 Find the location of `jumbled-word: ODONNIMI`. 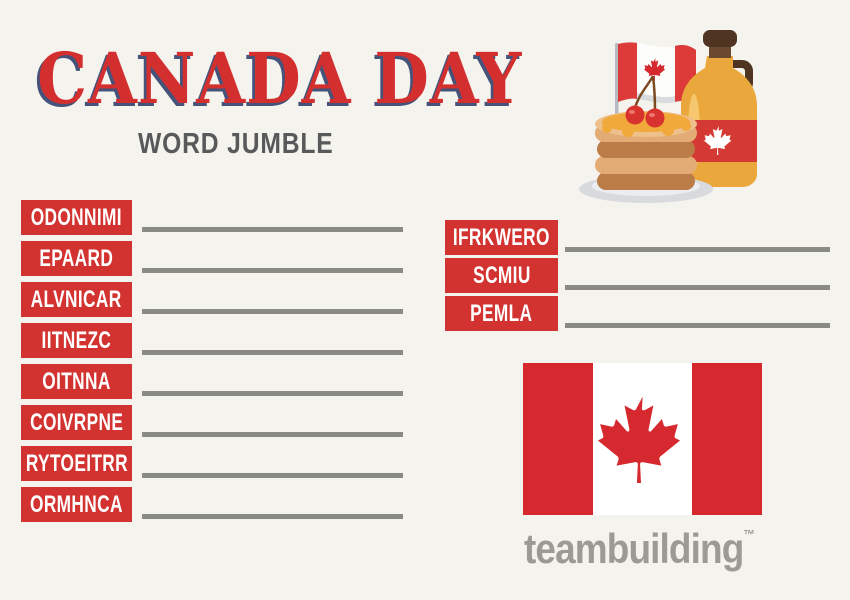

jumbled-word: ODONNIMI is located at coordinates (76, 217).